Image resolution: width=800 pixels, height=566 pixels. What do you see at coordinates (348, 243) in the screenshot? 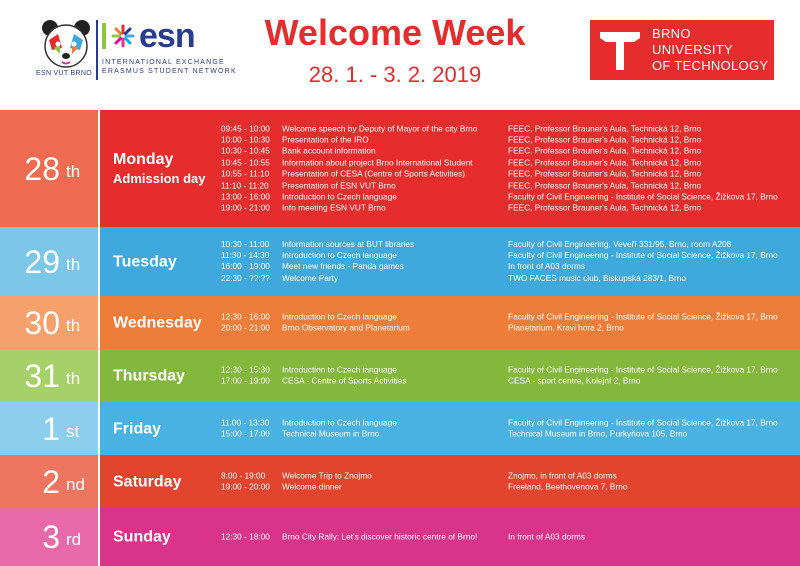
I see `event-description: Information sources at BUT libraries` at bounding box center [348, 243].